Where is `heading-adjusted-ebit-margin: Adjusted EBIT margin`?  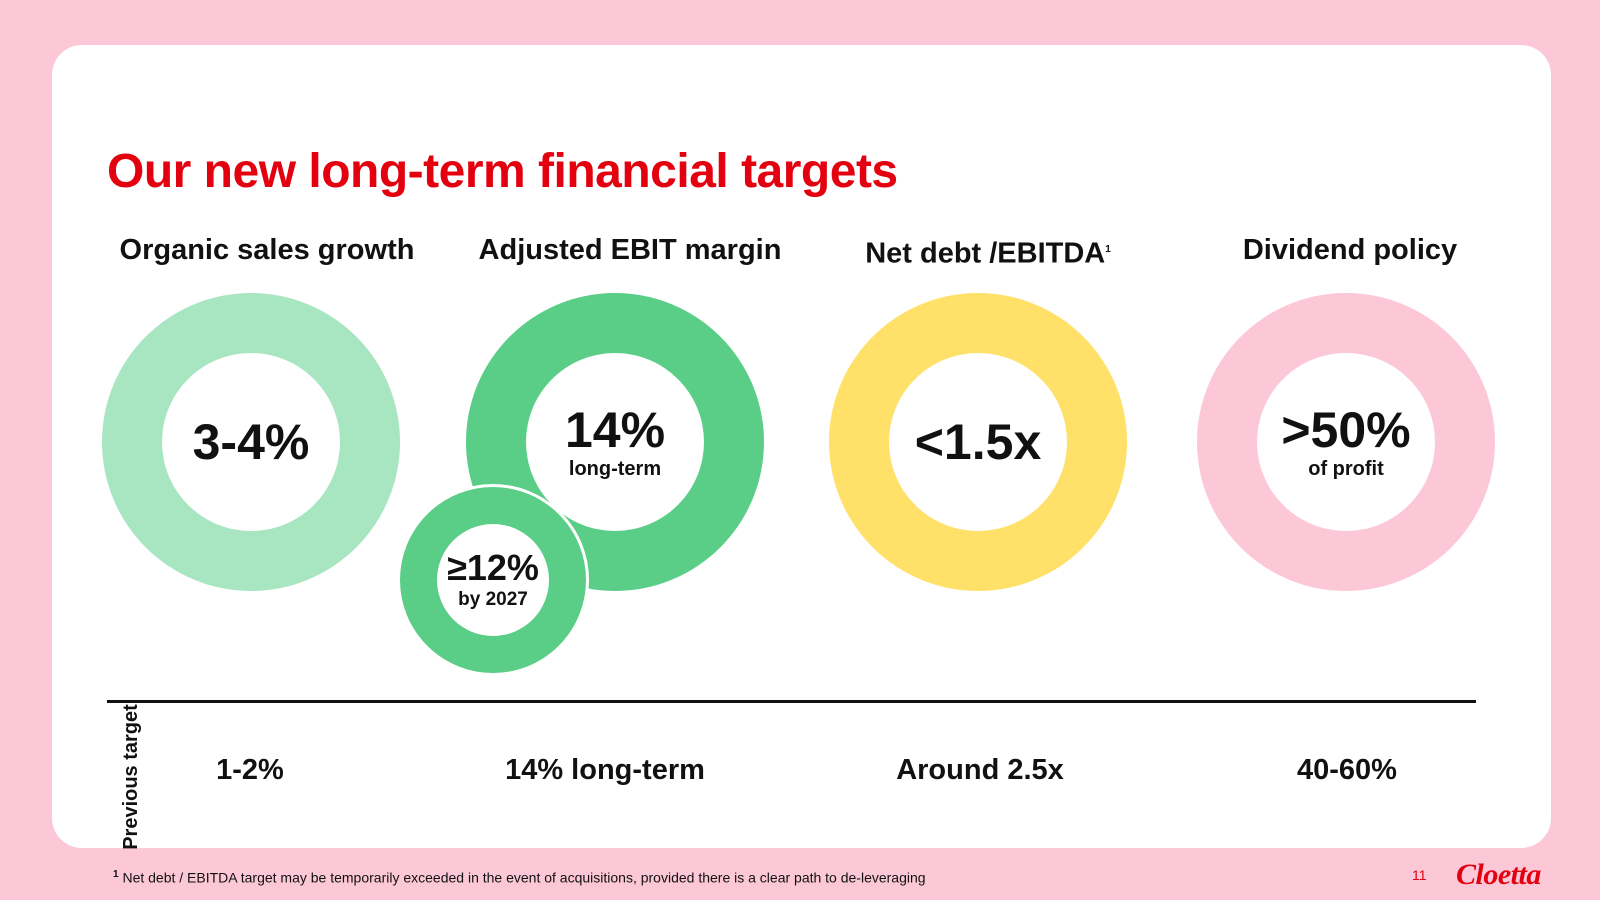 heading-adjusted-ebit-margin: Adjusted EBIT margin is located at coordinates (630, 250).